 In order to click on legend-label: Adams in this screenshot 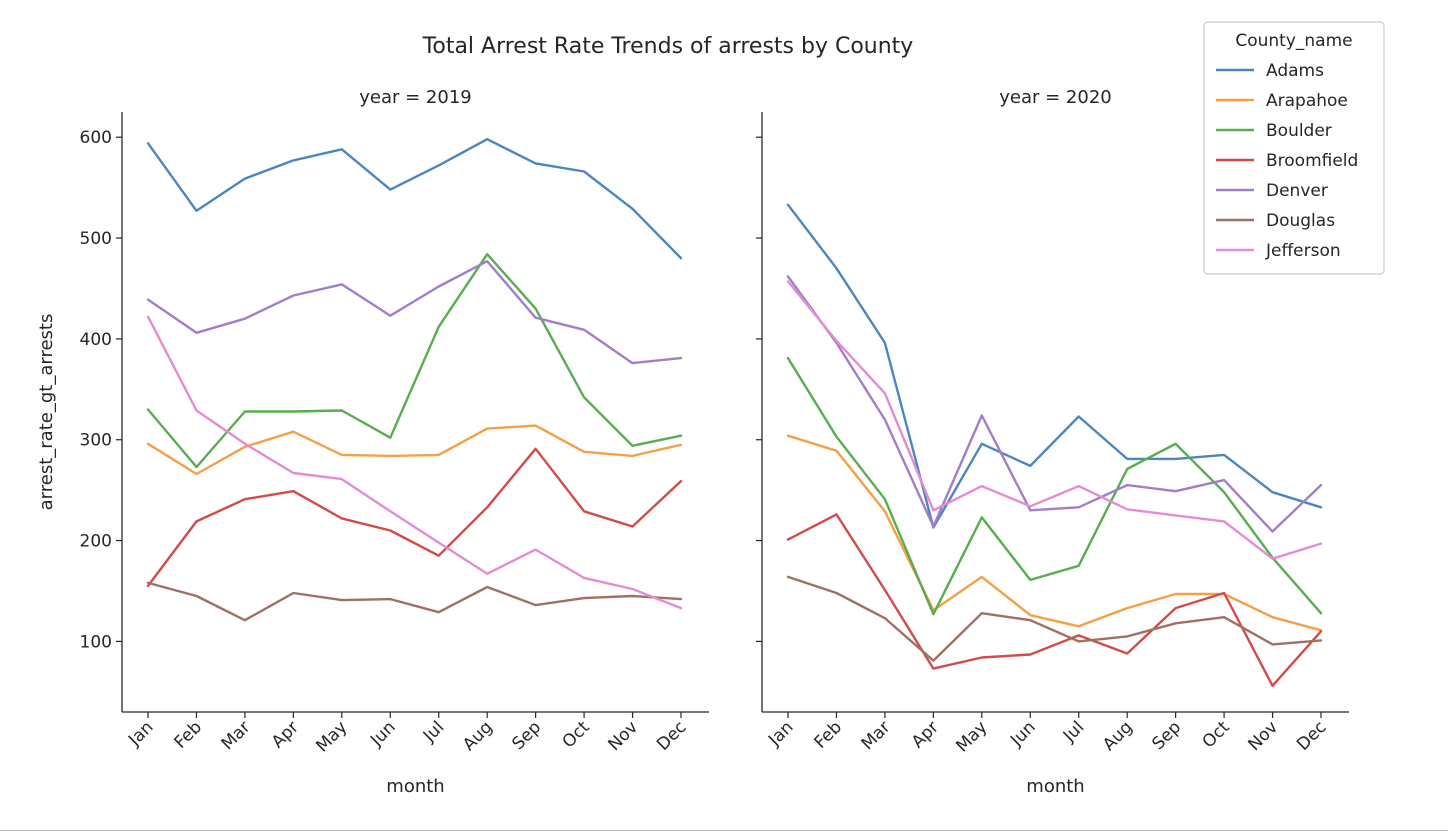, I will do `click(1295, 71)`.